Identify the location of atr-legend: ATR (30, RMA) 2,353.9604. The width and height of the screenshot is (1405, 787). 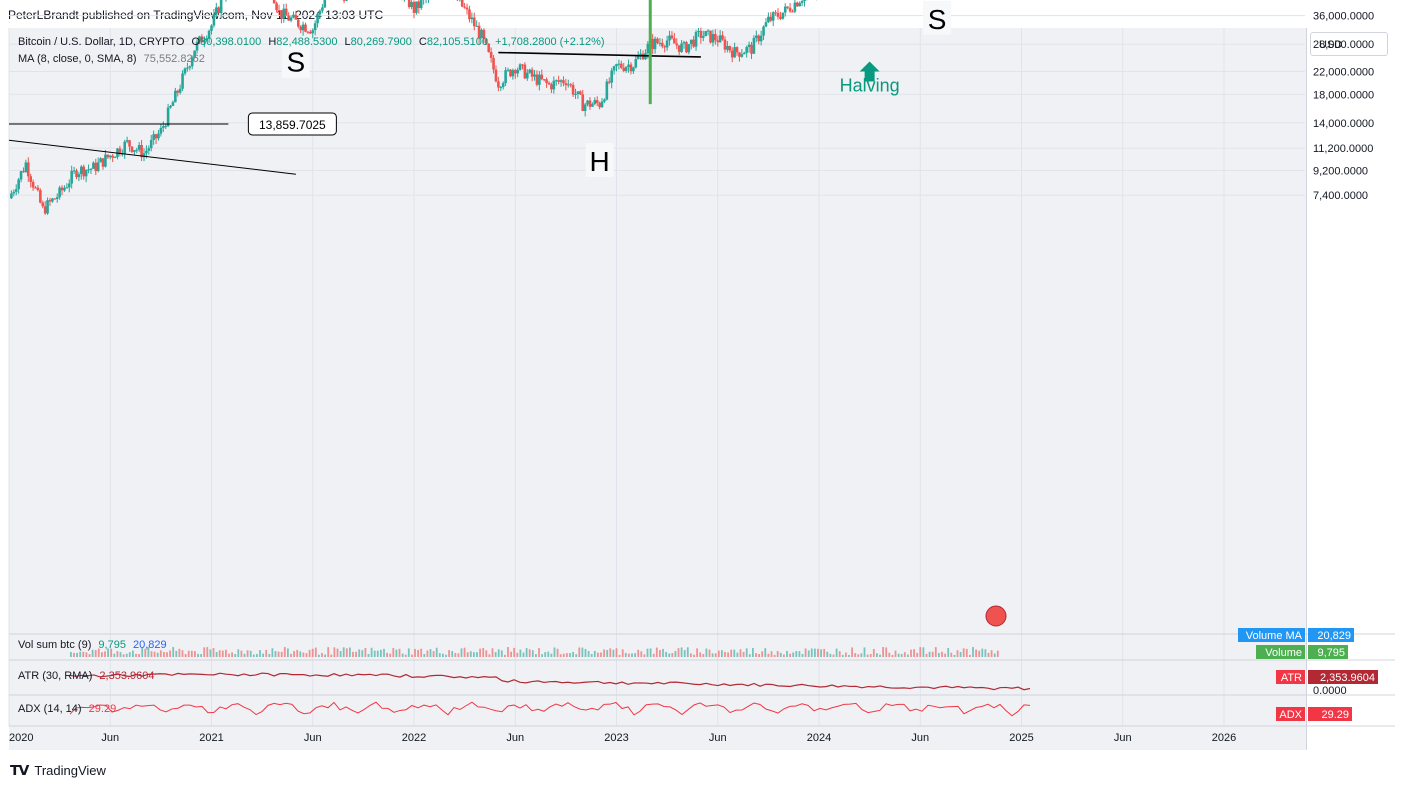
(86, 676).